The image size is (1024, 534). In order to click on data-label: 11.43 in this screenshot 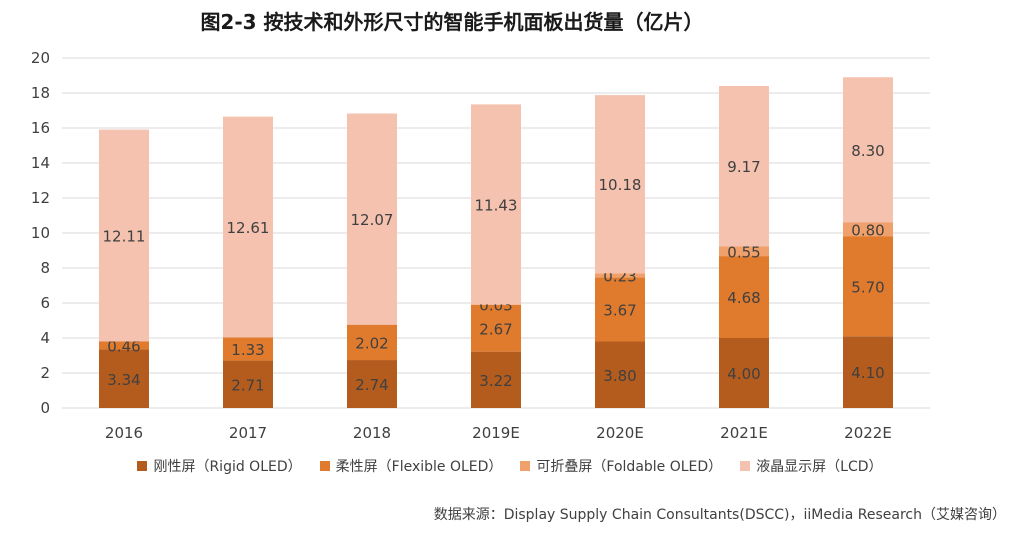, I will do `click(496, 205)`.